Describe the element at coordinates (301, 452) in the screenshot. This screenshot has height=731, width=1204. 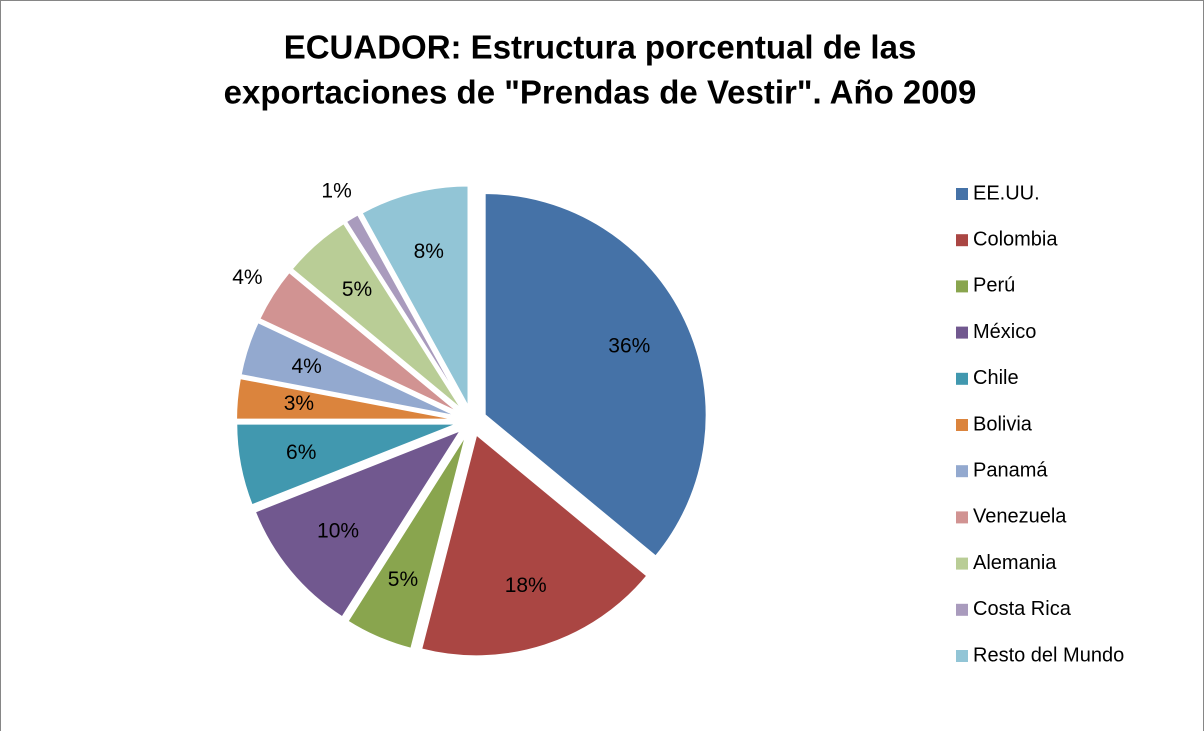
I see `data-label: 6%` at that location.